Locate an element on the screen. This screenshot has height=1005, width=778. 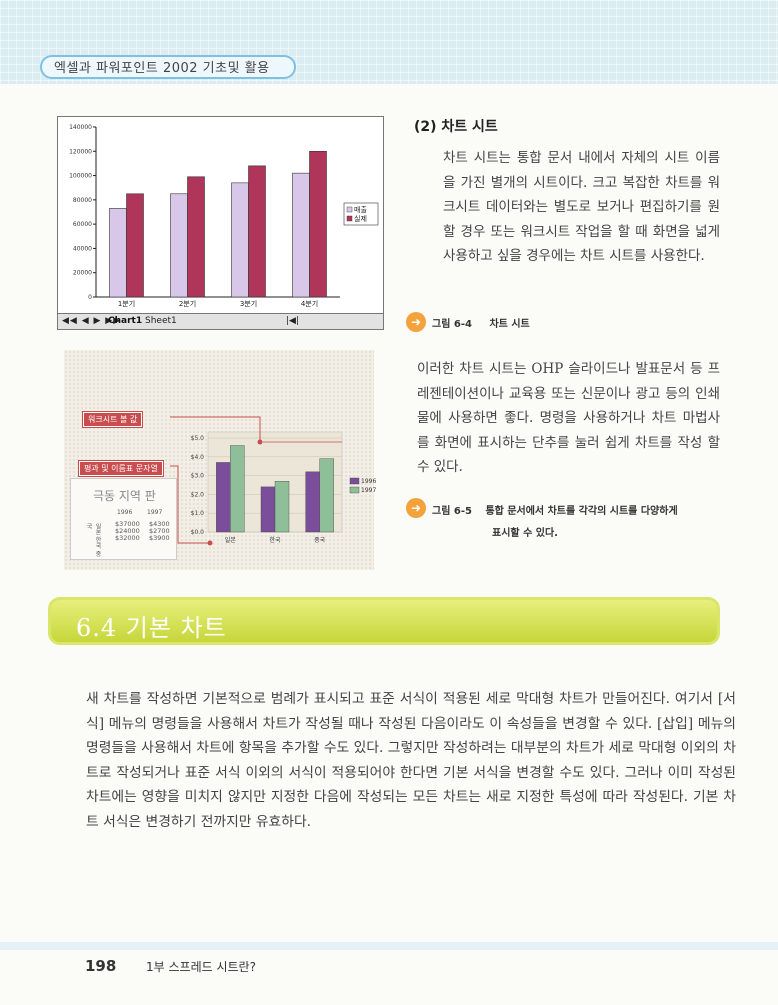
x-tick-label: 중국 is located at coordinates (320, 540).